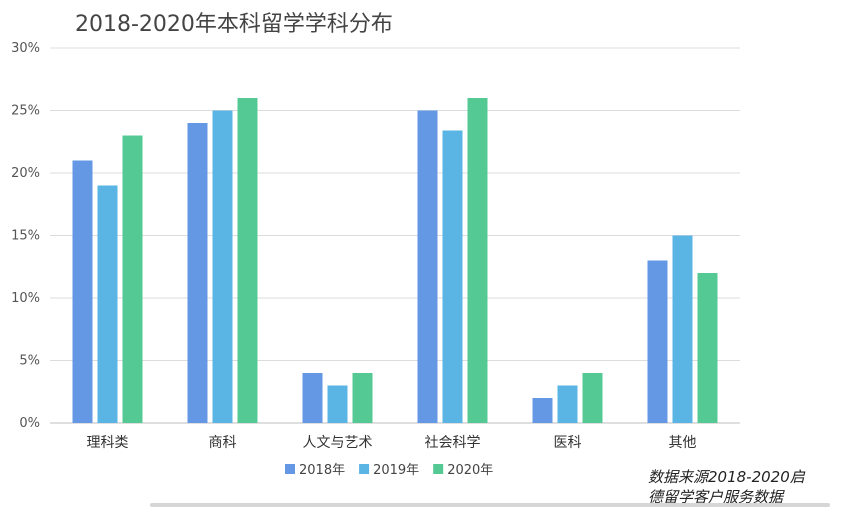  Describe the element at coordinates (726, 477) in the screenshot. I see `source-note-line-1: 数据来源2018-2020启` at that location.